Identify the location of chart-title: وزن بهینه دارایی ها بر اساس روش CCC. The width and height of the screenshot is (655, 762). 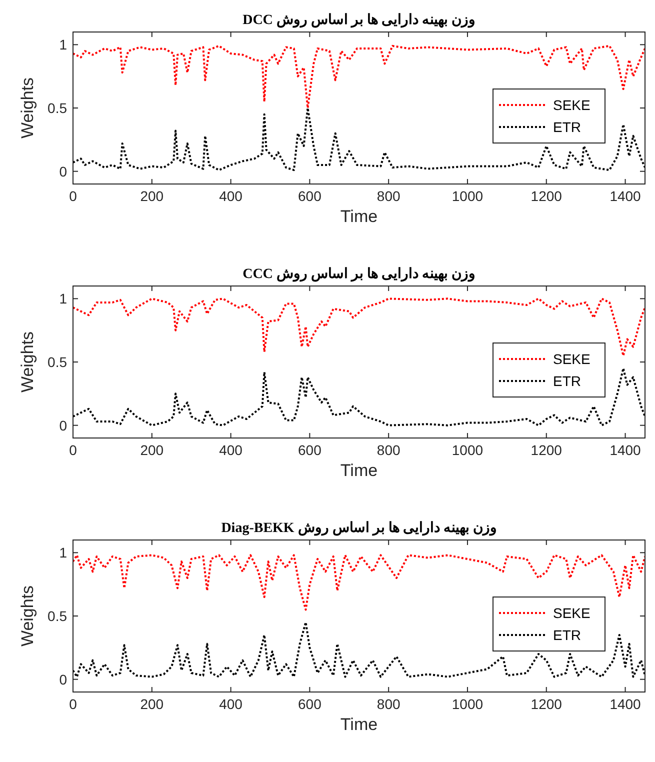
(359, 274).